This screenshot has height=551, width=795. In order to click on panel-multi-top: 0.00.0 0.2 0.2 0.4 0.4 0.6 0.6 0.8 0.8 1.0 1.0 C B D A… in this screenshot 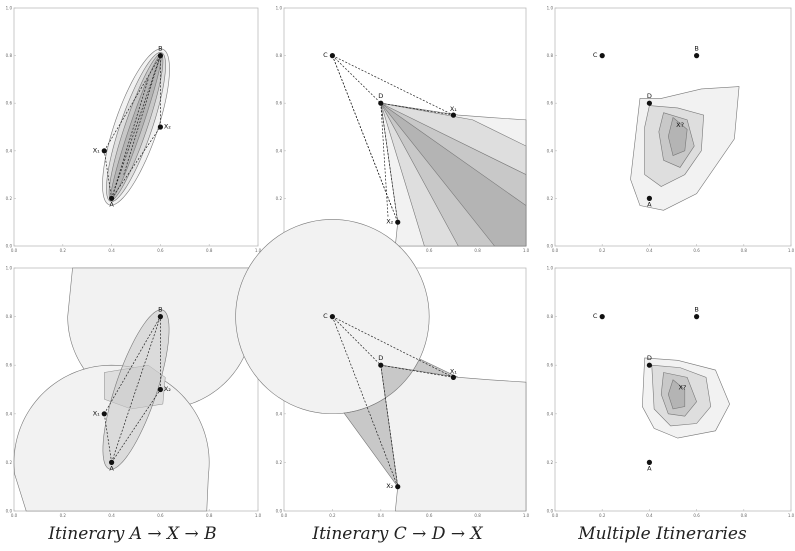, I will do `click(671, 130)`.